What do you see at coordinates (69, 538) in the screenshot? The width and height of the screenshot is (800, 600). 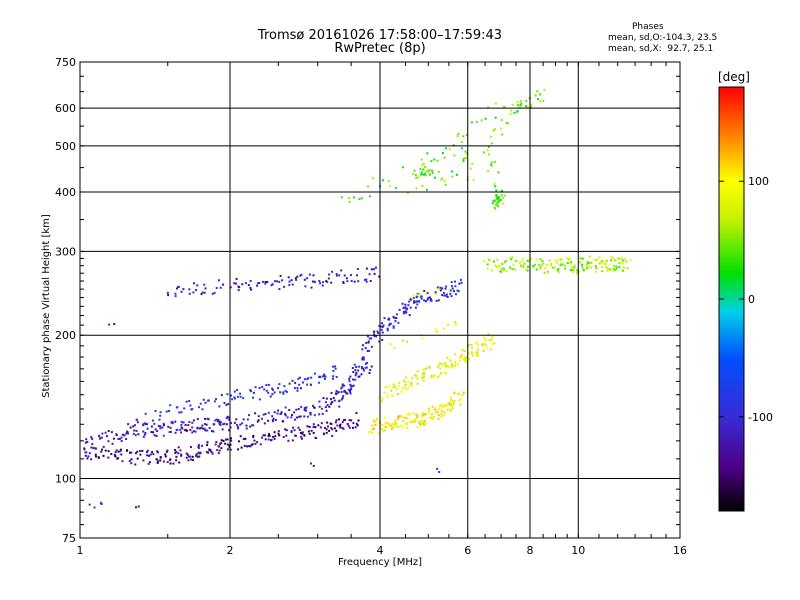 I see `y-tick-label: 75` at bounding box center [69, 538].